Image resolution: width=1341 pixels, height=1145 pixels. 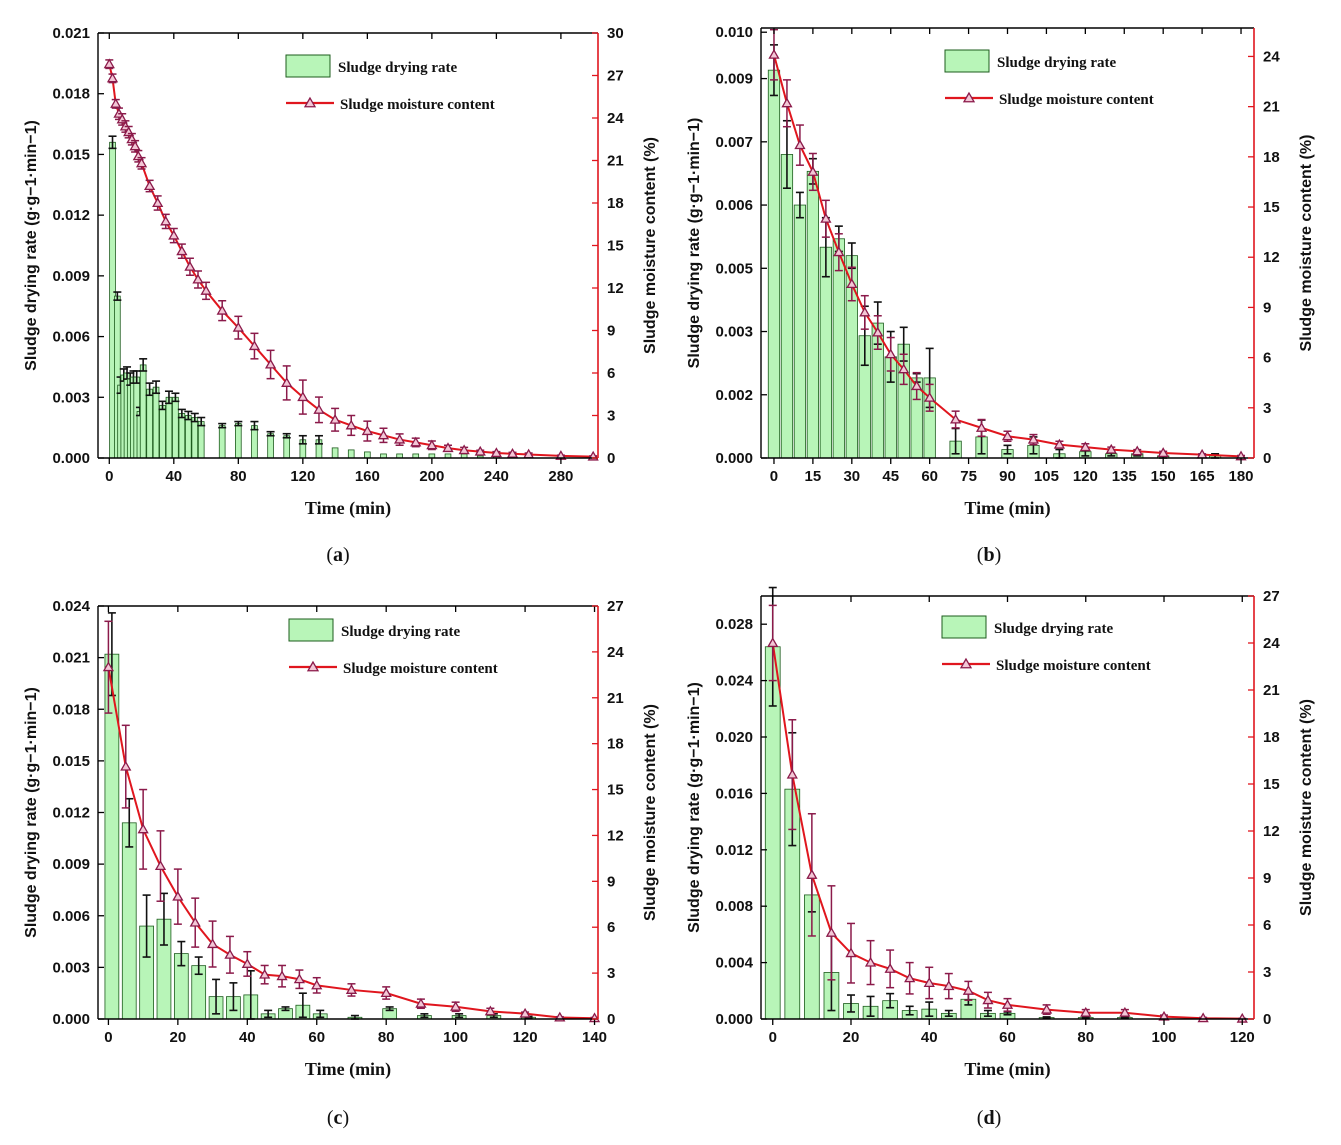 What do you see at coordinates (1271, 157) in the screenshot?
I see `y-right-tick-label: 18` at bounding box center [1271, 157].